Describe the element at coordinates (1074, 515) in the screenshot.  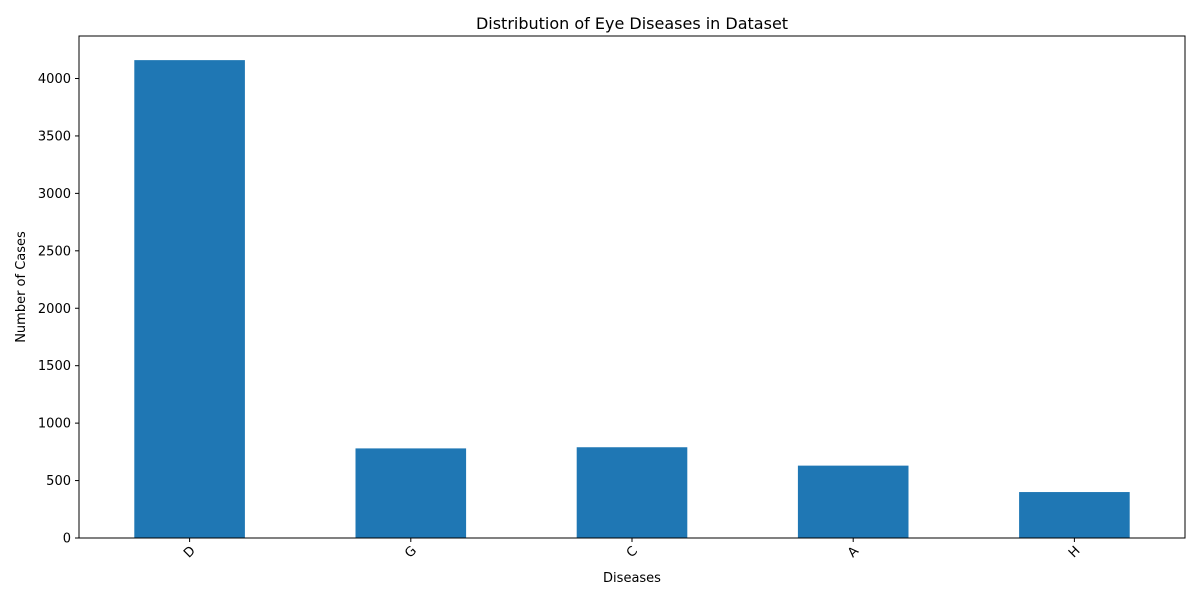
I see `bar-H` at that location.